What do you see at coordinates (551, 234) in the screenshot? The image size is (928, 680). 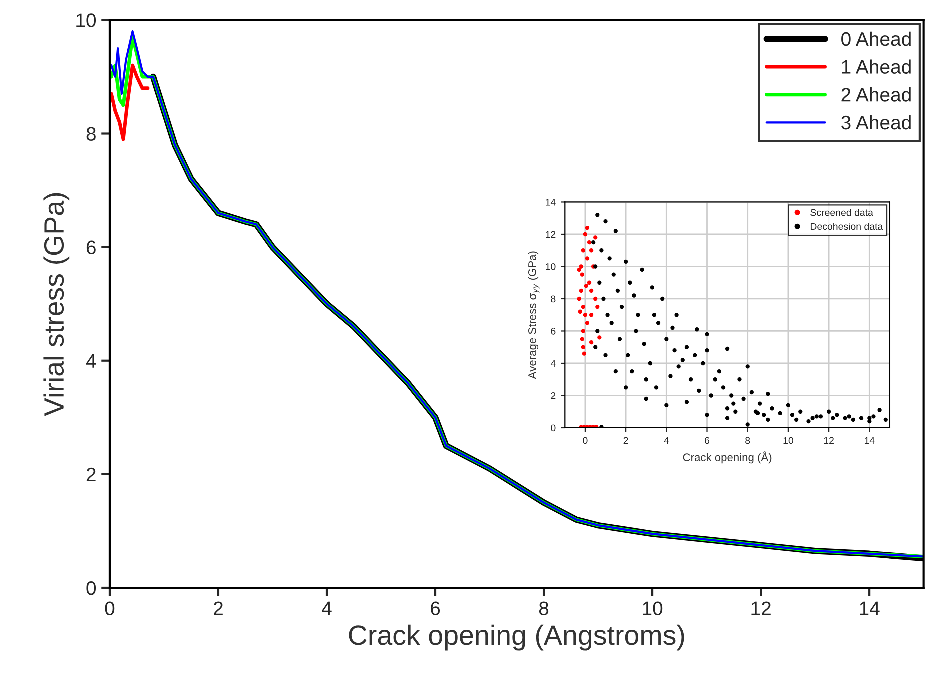 I see `y-tick-label: 12` at bounding box center [551, 234].